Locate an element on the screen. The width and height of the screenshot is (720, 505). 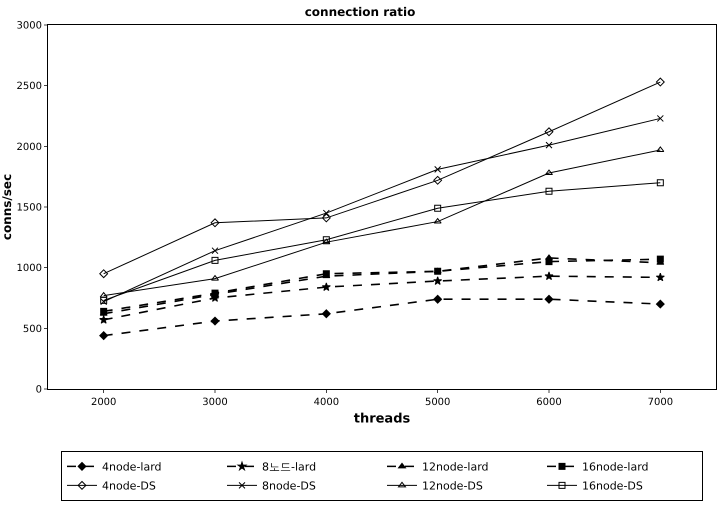
x-tick-label: 4000 is located at coordinates (327, 402).